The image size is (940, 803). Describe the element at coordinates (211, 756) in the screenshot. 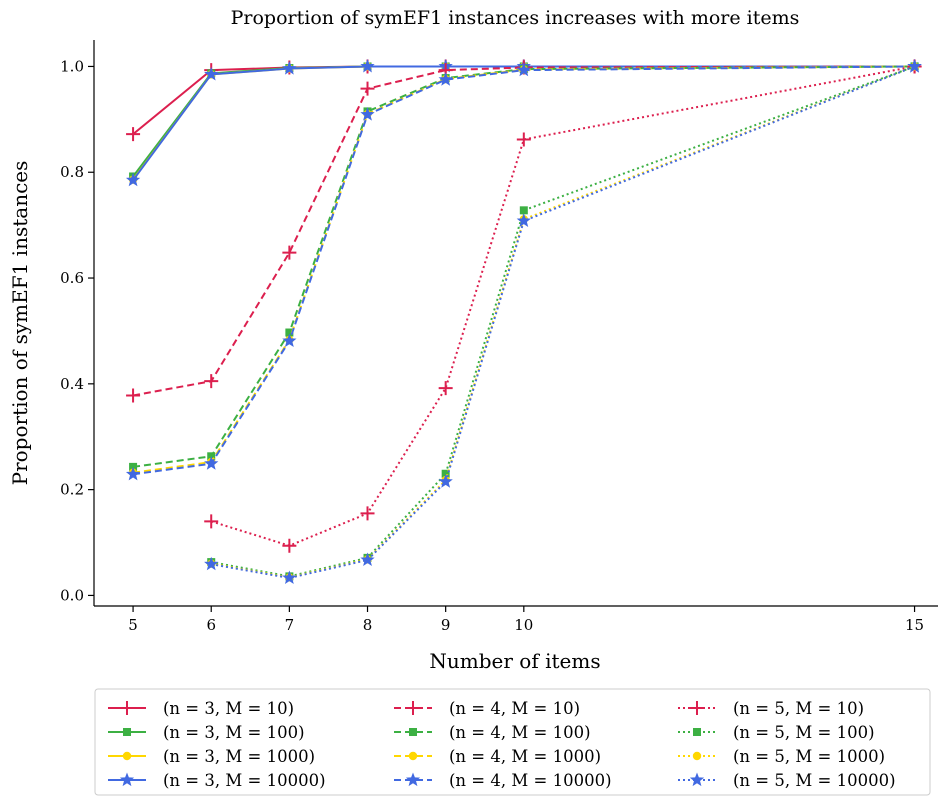

I see `legend-entry: (n = 3, M = 1000)` at that location.